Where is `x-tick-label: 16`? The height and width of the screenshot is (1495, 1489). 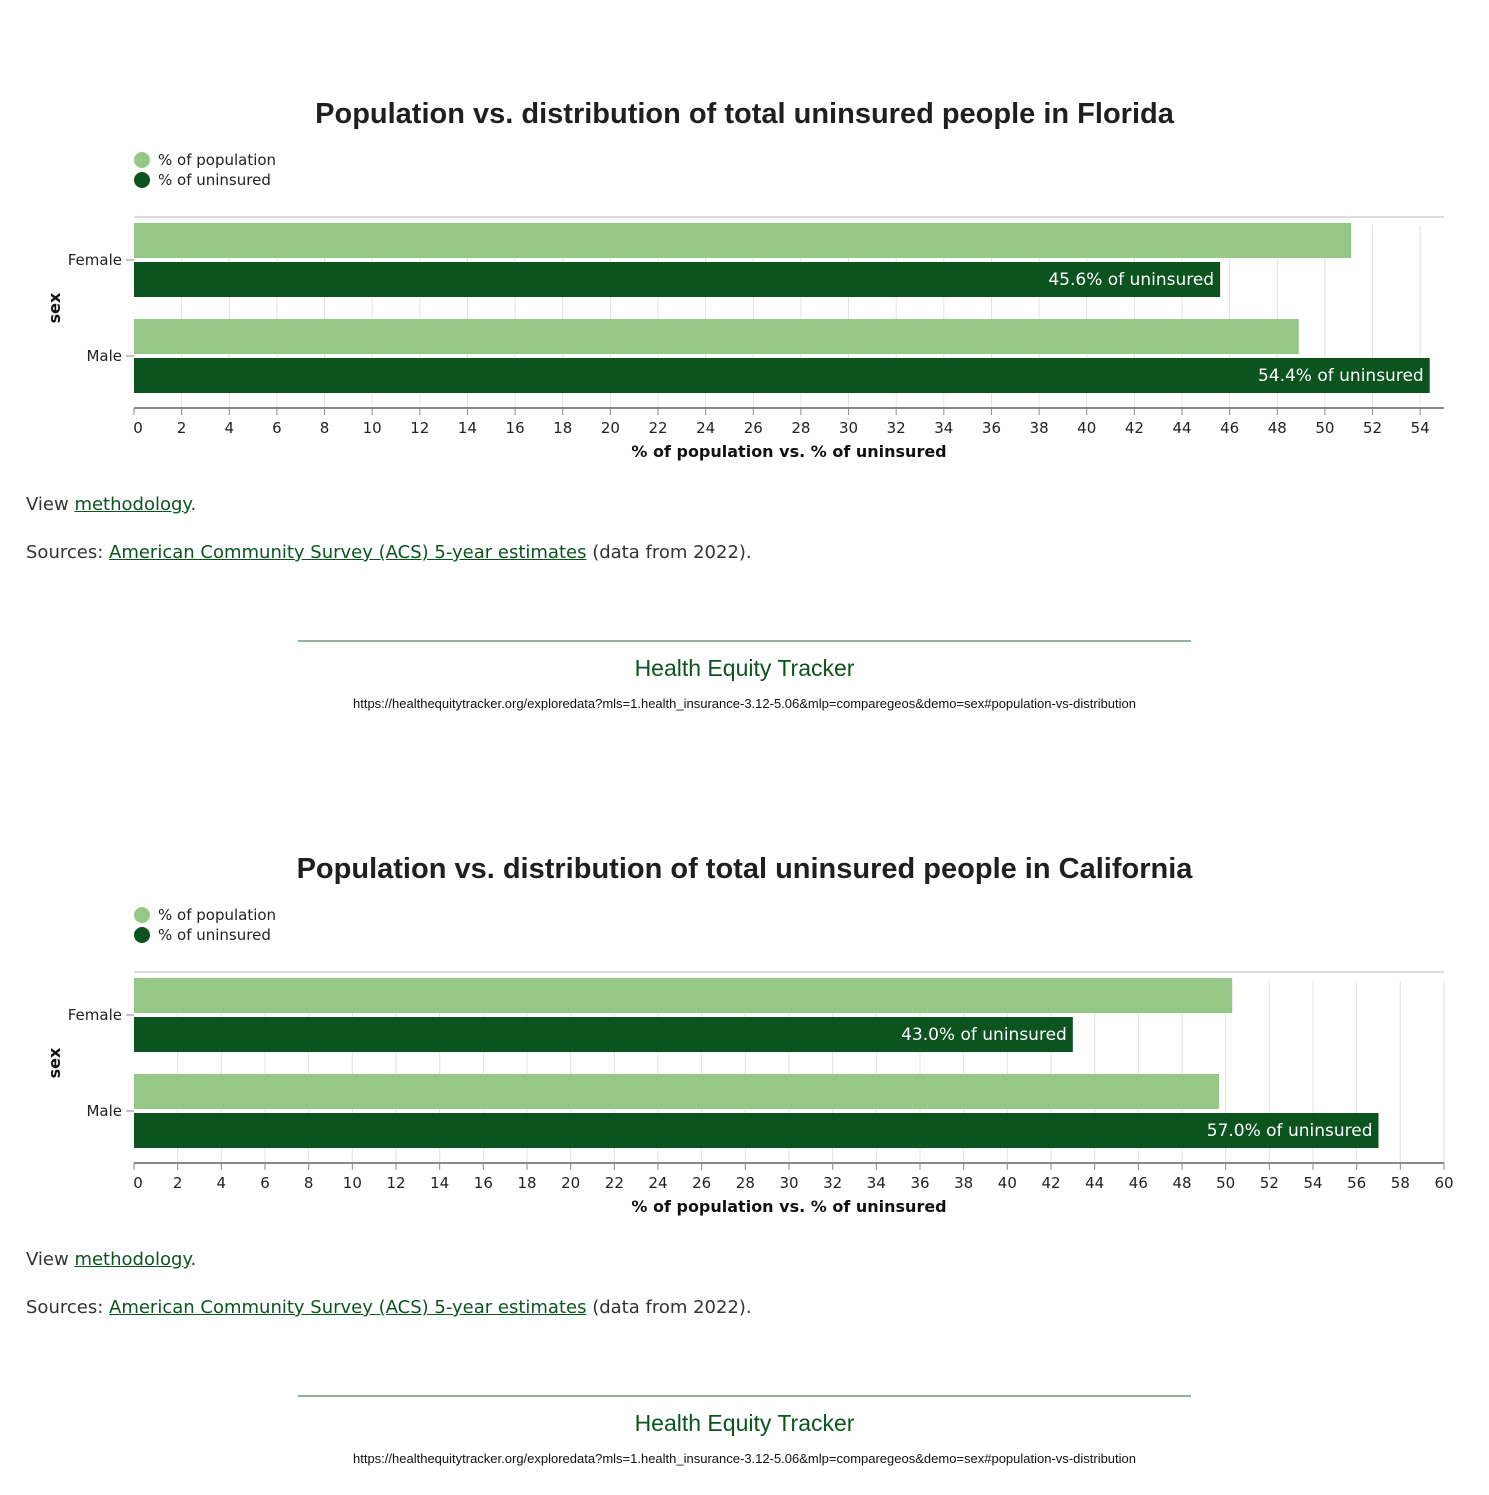
x-tick-label: 16 is located at coordinates (483, 1183).